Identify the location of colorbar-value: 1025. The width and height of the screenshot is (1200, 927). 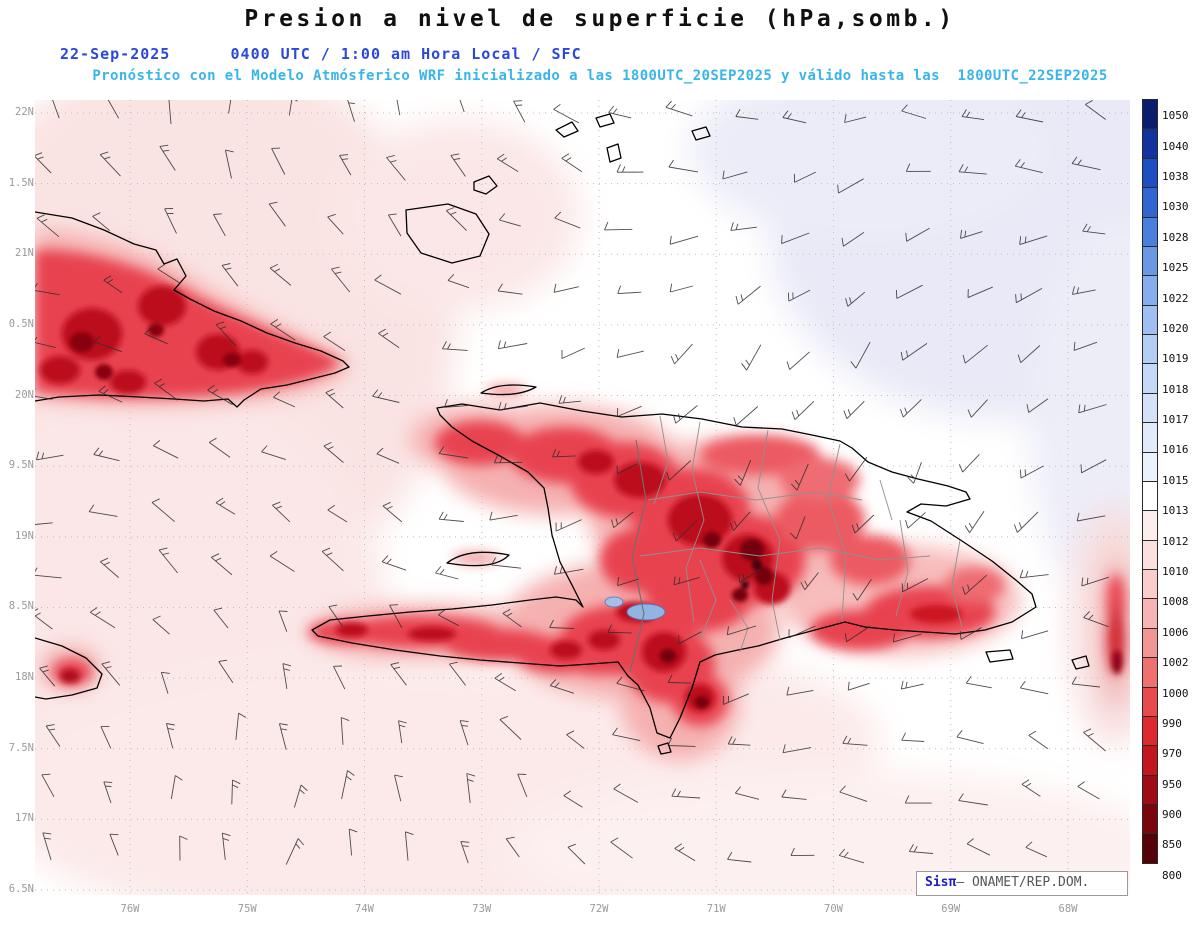
(1175, 268).